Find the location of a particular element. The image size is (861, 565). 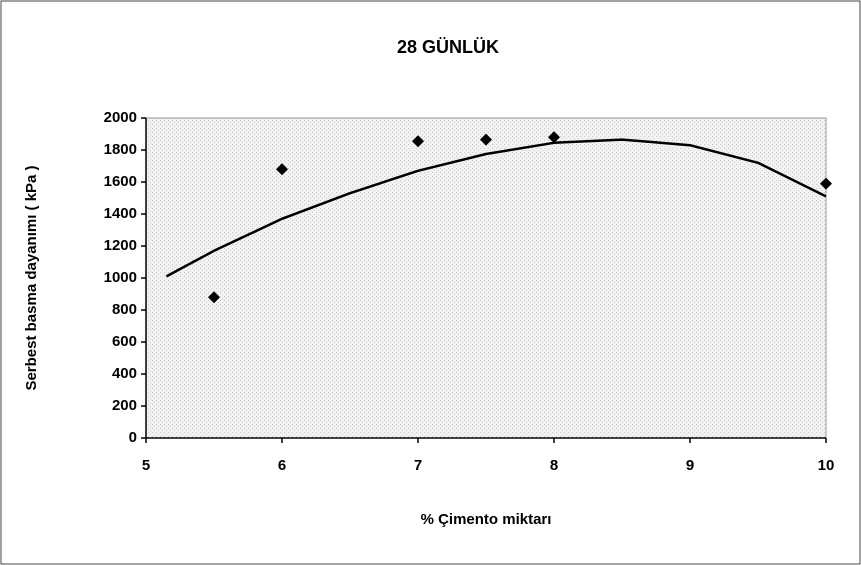

y-tick-label: 400 is located at coordinates (124, 373).